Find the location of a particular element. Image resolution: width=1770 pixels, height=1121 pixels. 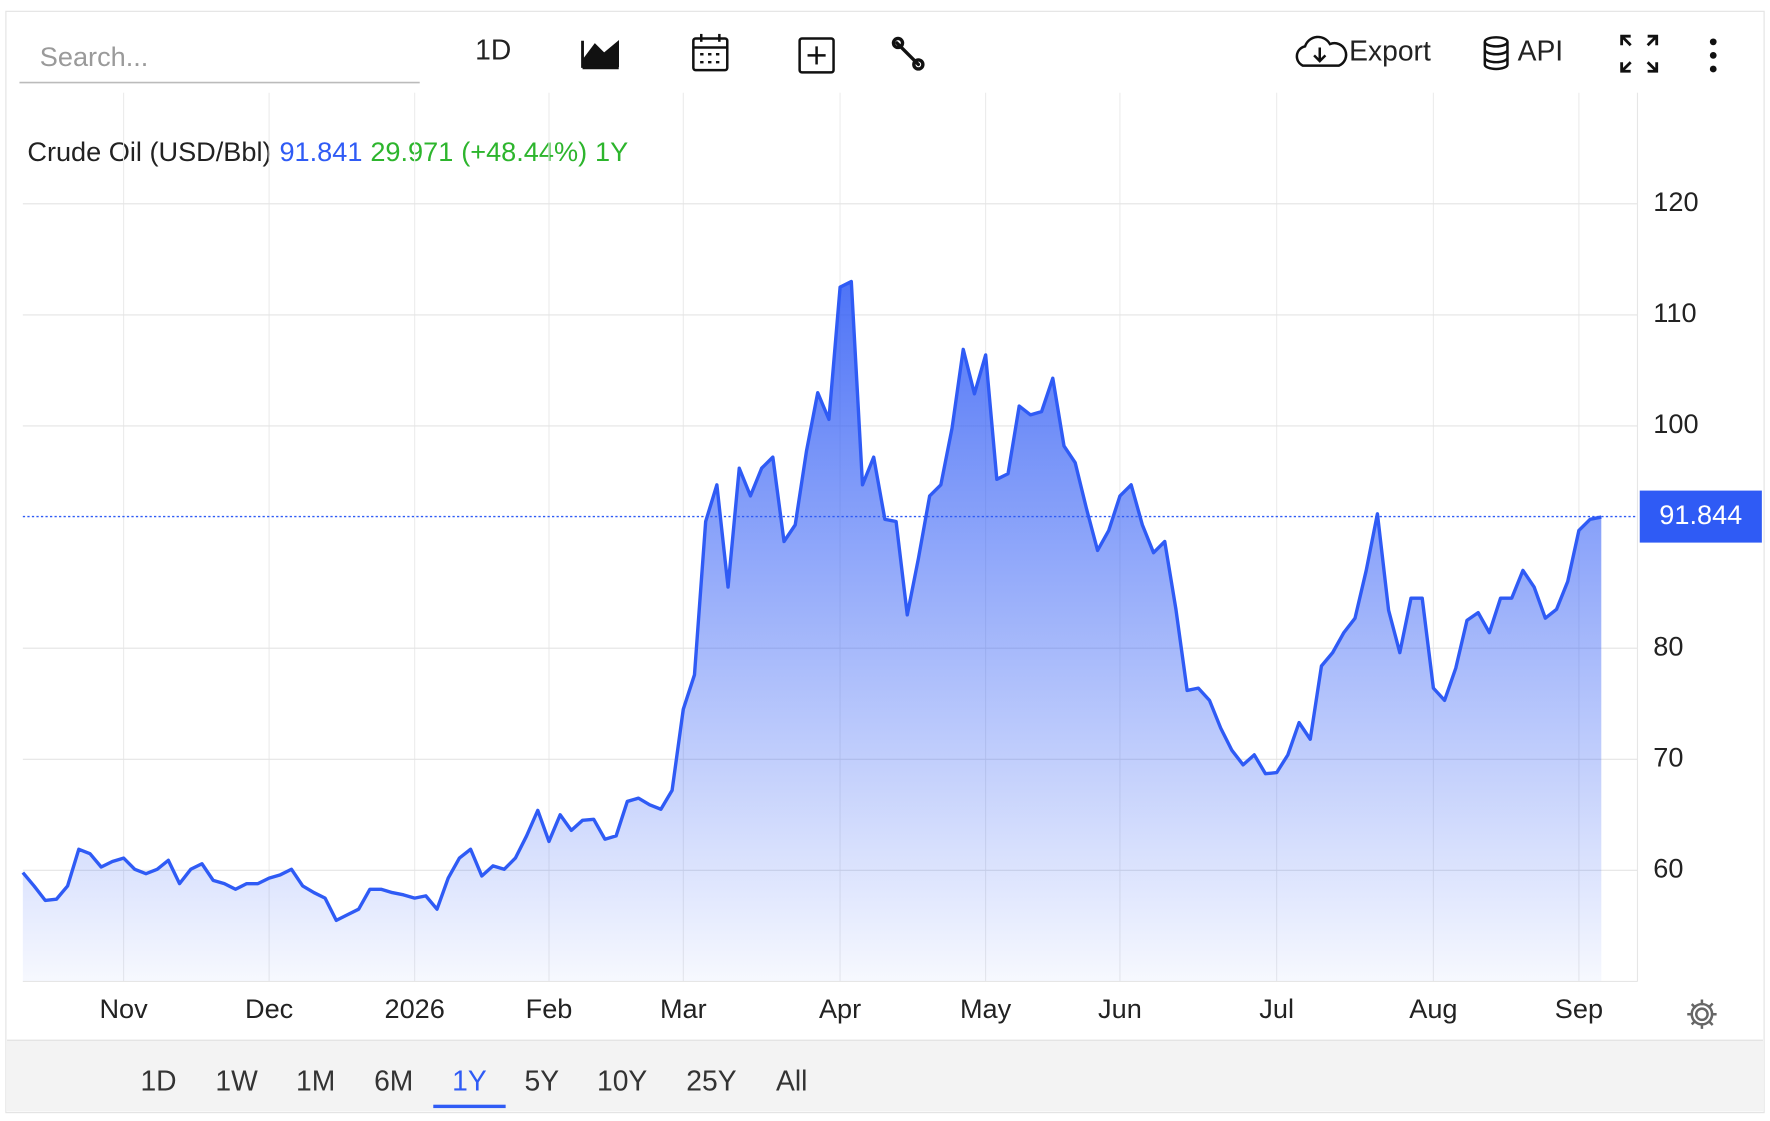

change: 29.971 is located at coordinates (411, 151).